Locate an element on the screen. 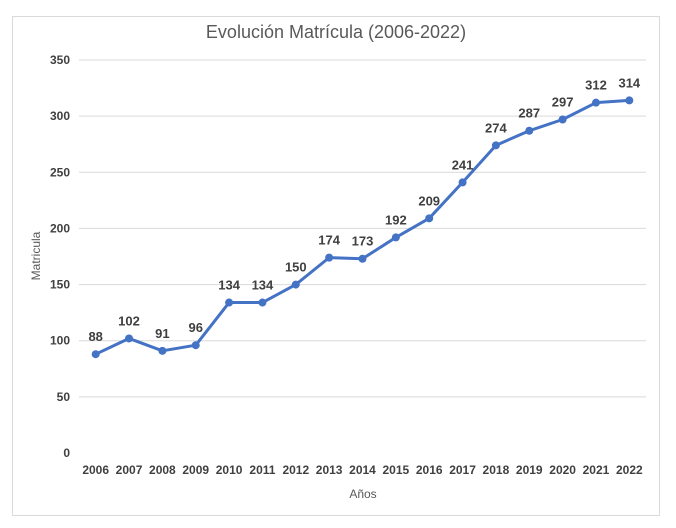 The image size is (676, 528). data-point-2019 is located at coordinates (529, 130).